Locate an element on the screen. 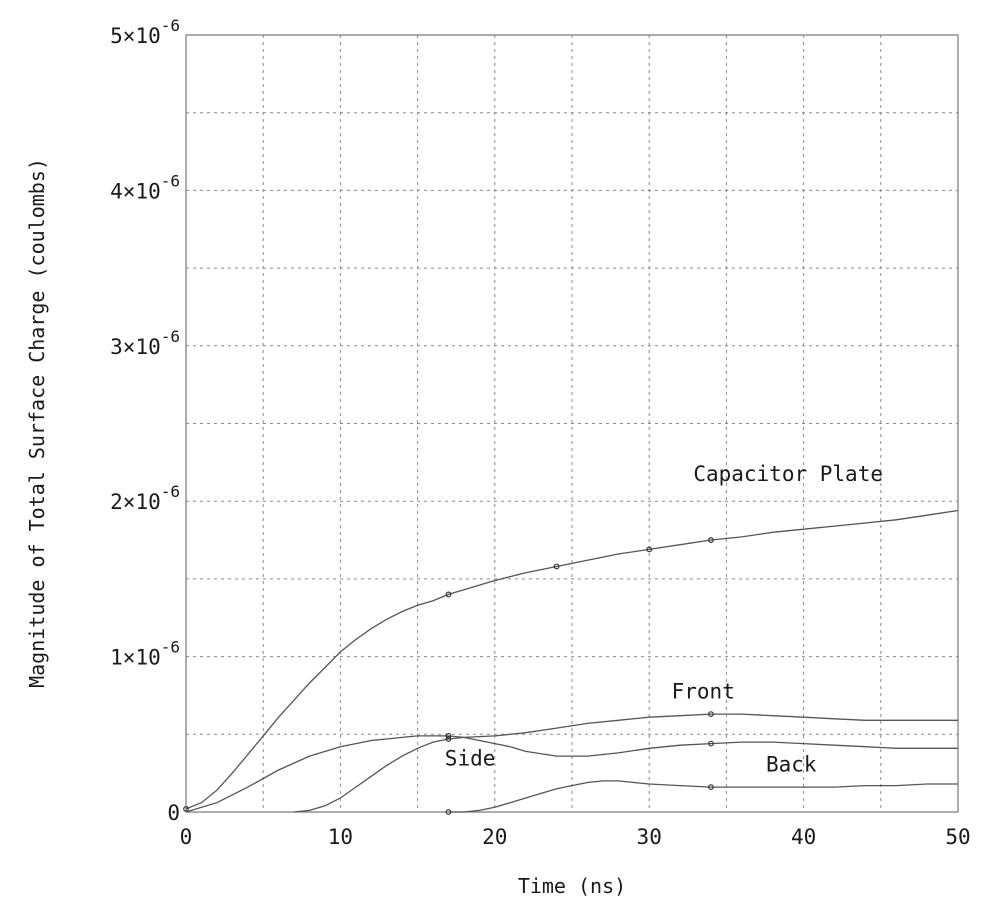 The height and width of the screenshot is (909, 981). curve-label-side: Side is located at coordinates (470, 758).